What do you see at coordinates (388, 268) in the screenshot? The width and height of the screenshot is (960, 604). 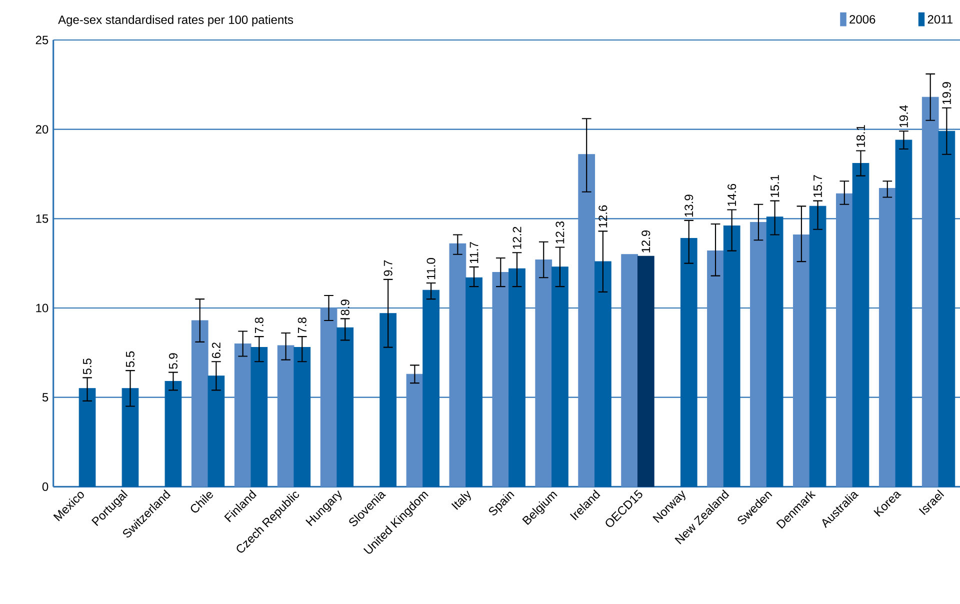 I see `data-label: 9.7` at bounding box center [388, 268].